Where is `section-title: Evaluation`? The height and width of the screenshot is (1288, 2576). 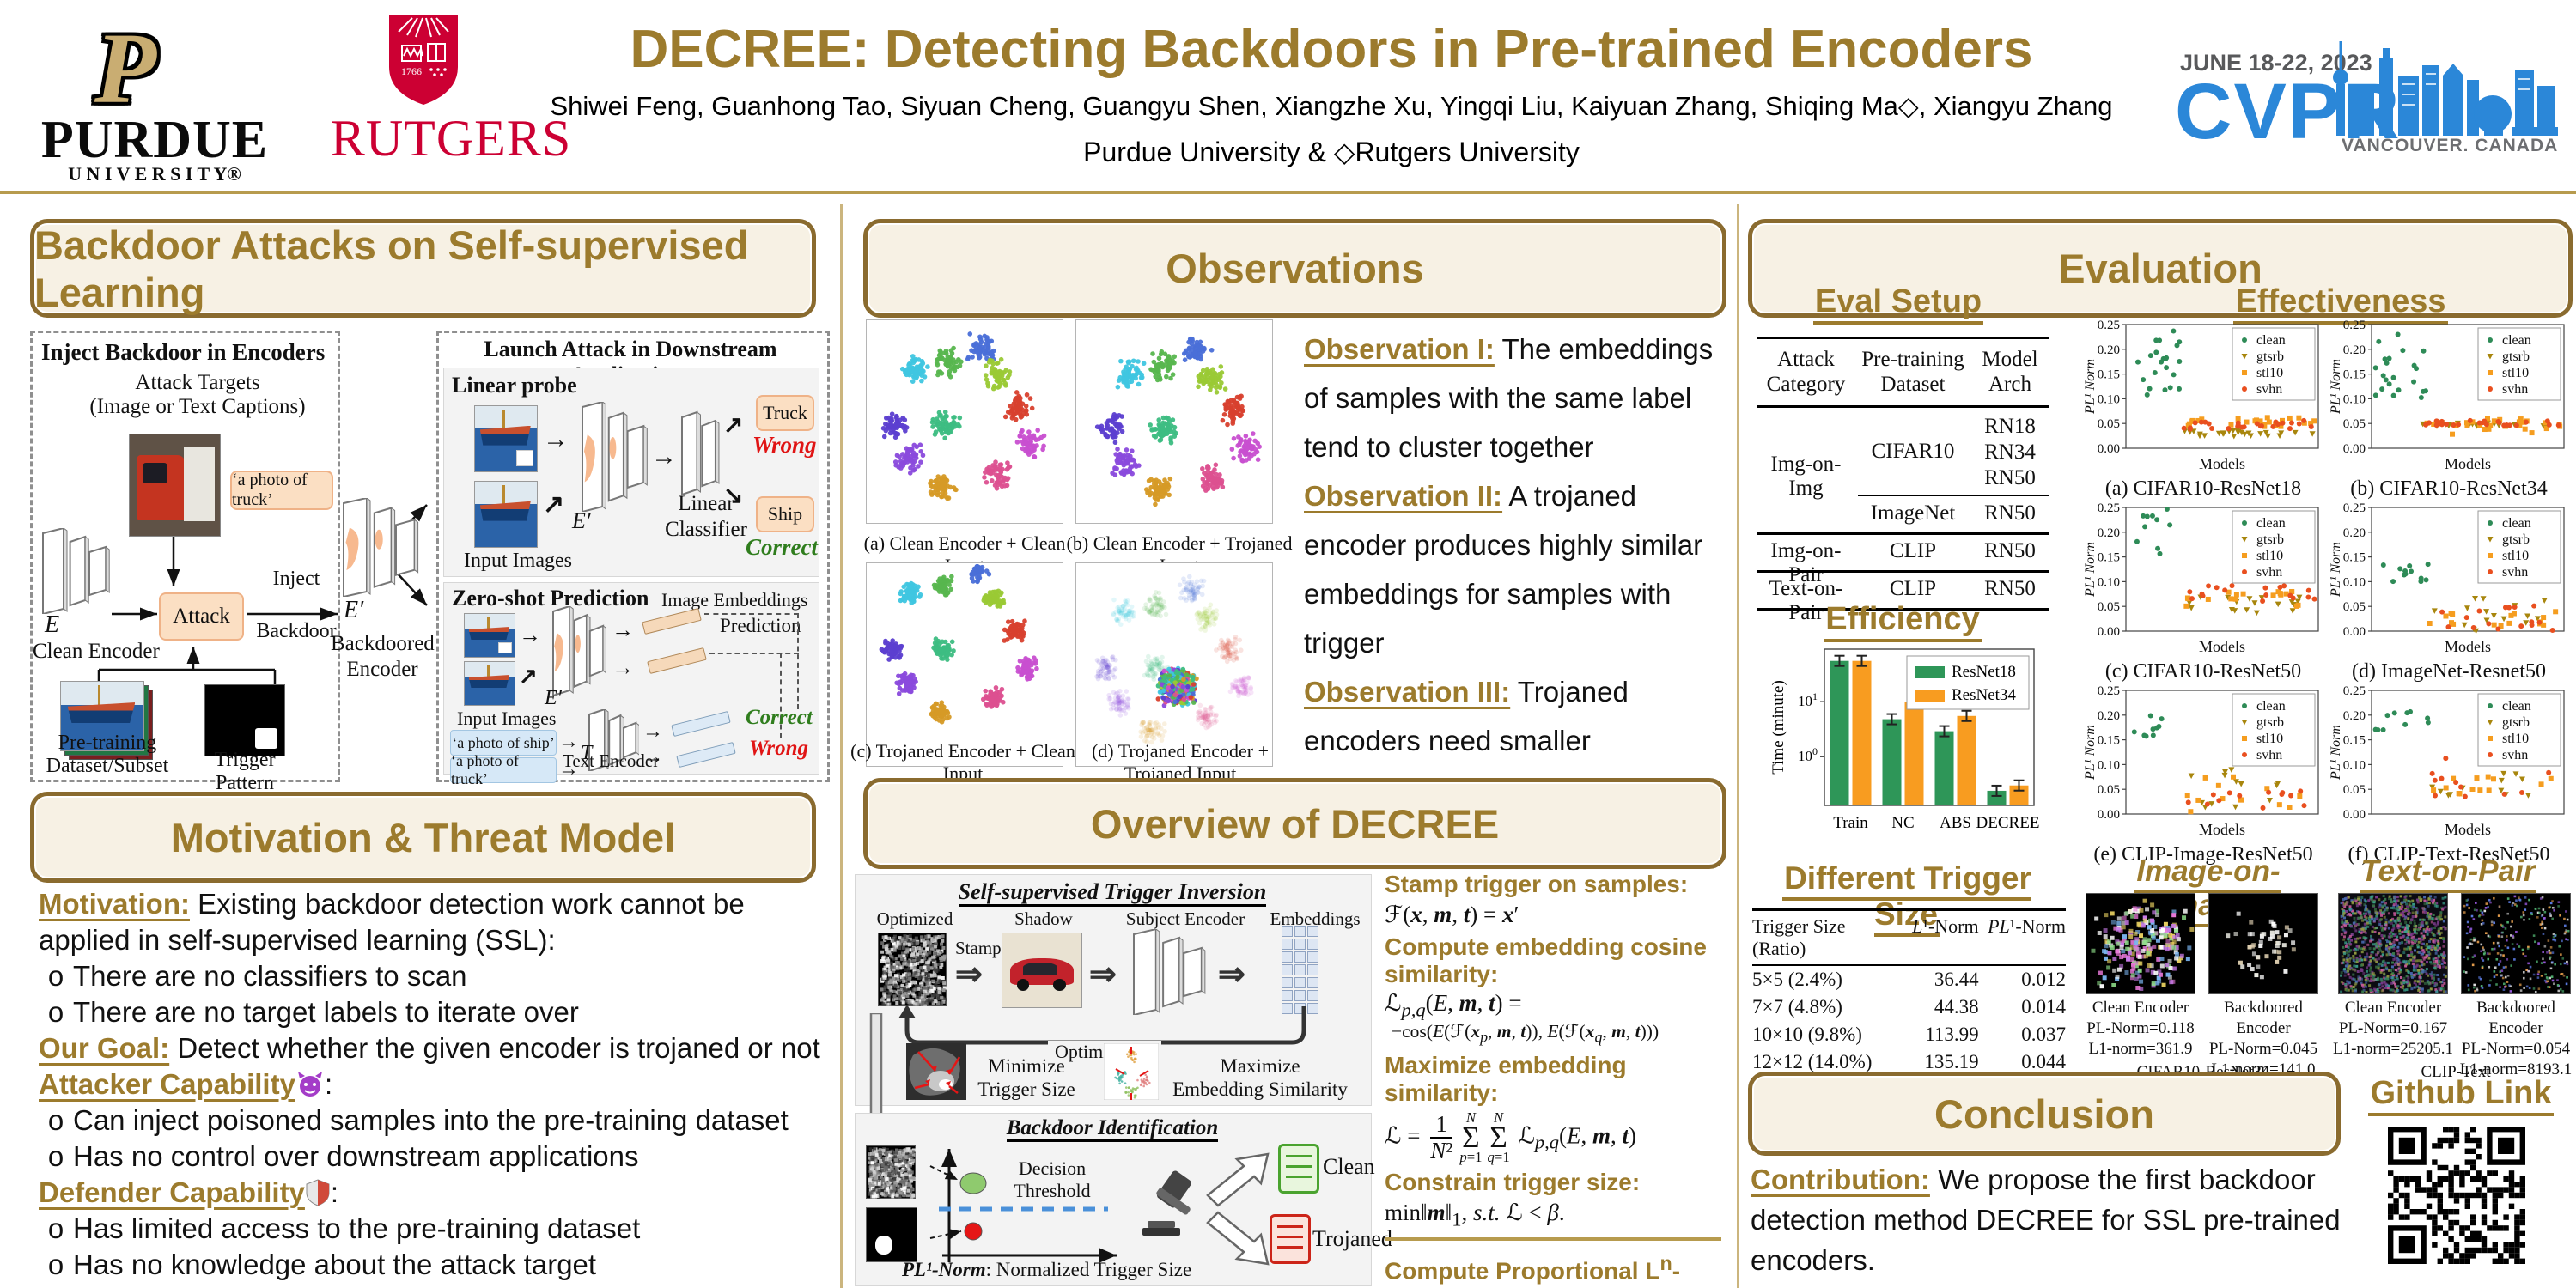 section-title: Evaluation is located at coordinates (2160, 269).